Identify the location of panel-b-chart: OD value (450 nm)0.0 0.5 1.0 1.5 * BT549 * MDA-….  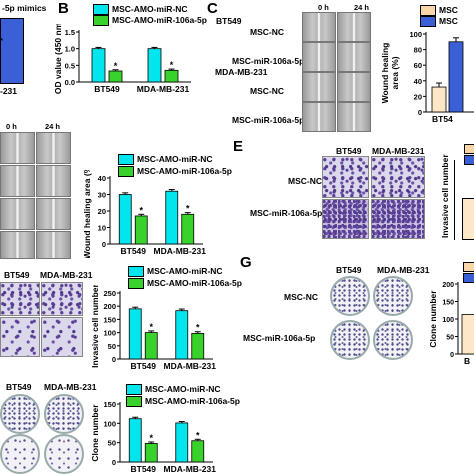
(123, 59).